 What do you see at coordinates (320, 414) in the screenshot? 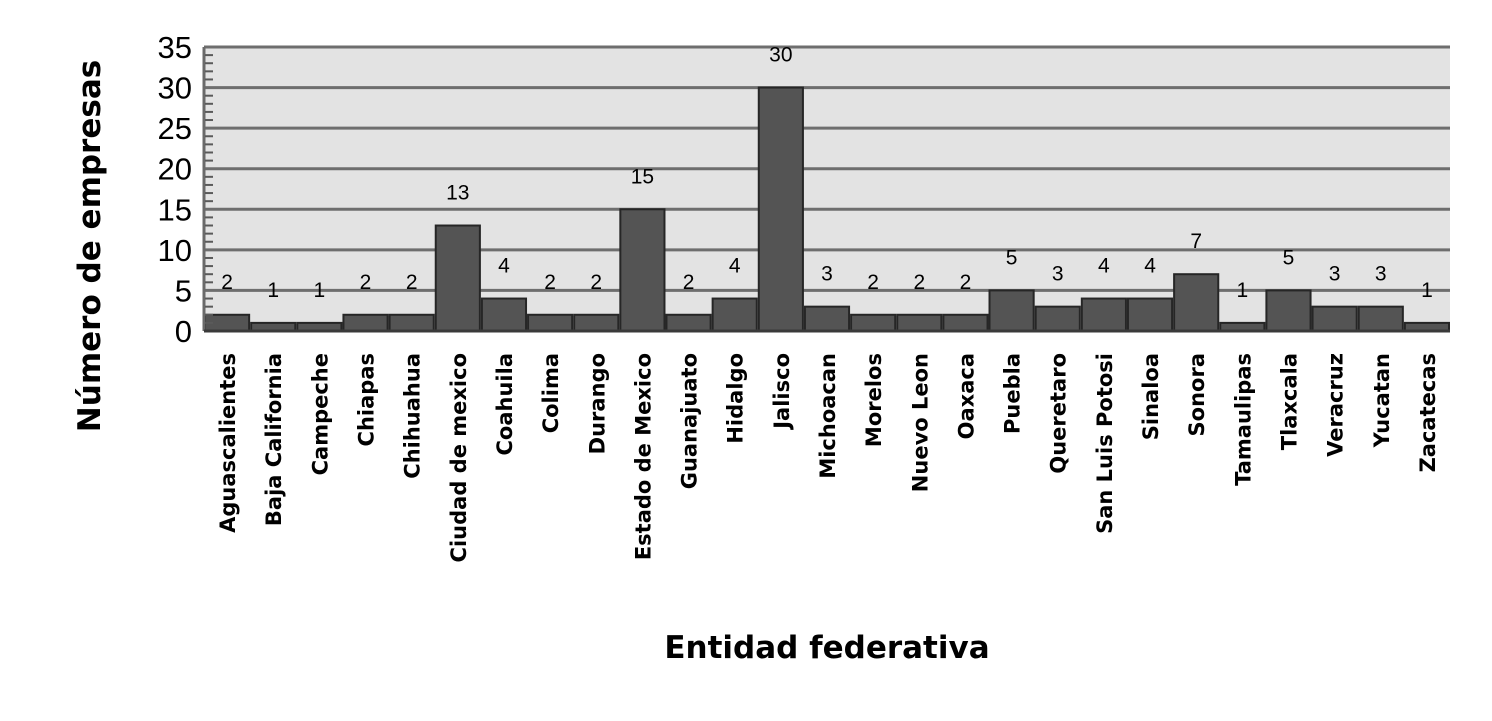
I see `category-label: Campeche` at bounding box center [320, 414].